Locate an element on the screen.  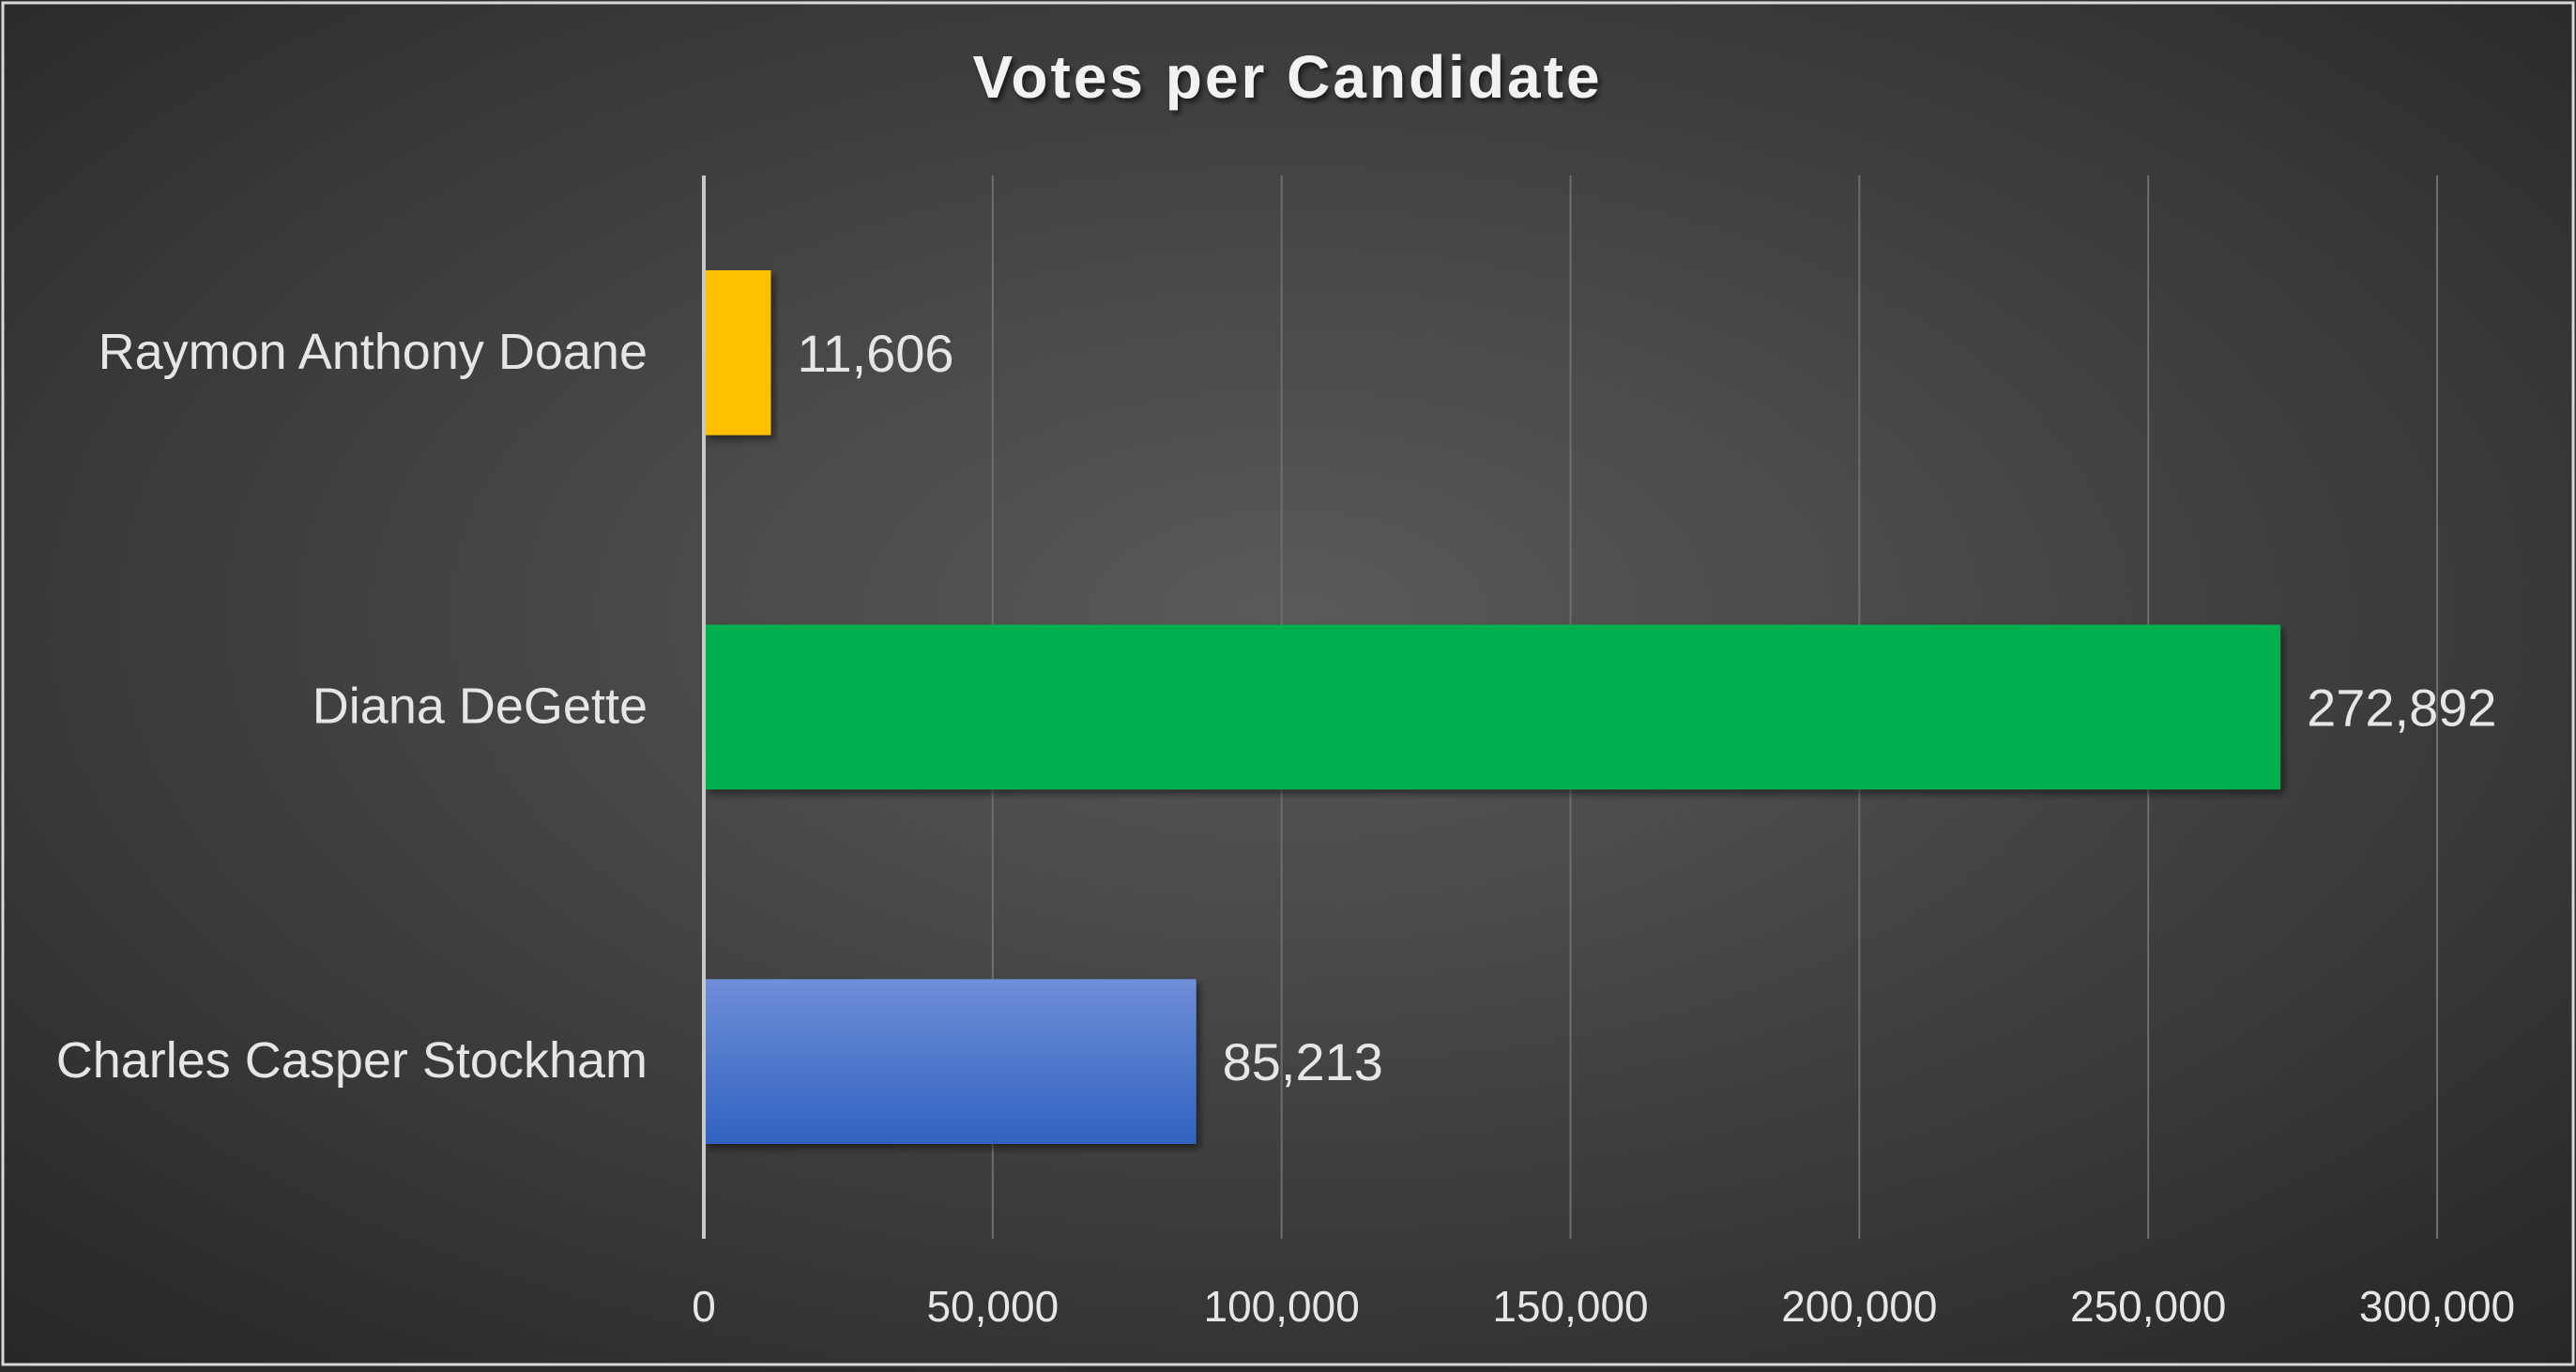
category-label: Diana DeGette is located at coordinates (480, 706).